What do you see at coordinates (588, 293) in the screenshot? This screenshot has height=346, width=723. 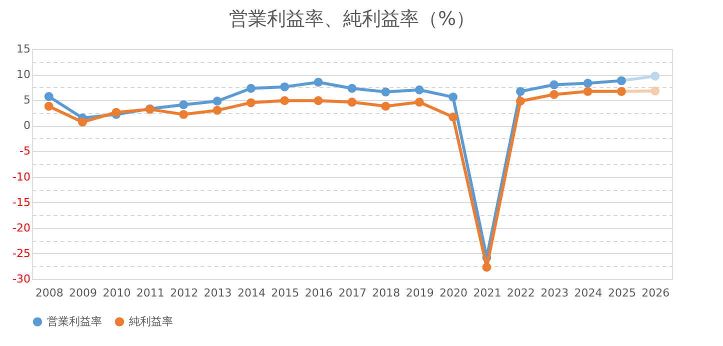 I see `x-tick-label: 2024` at bounding box center [588, 293].